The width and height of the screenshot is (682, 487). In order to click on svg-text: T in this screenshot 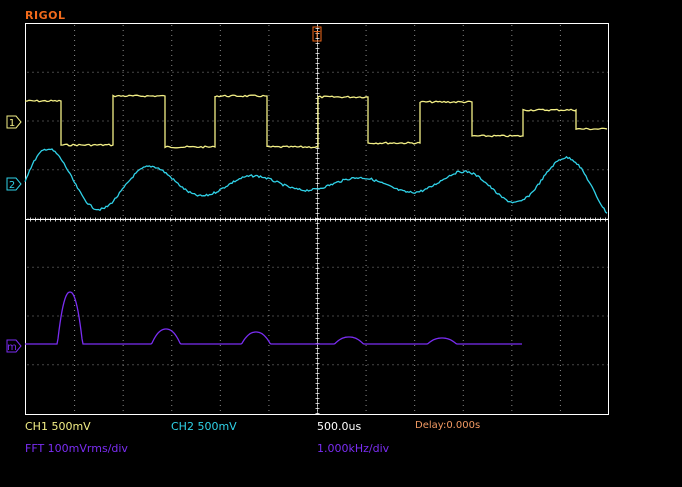, I will do `click(317, 35)`.